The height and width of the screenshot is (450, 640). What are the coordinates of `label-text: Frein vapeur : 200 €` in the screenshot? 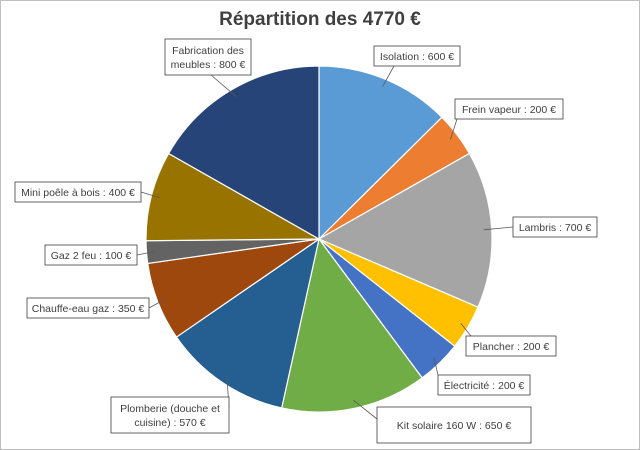 It's located at (509, 110).